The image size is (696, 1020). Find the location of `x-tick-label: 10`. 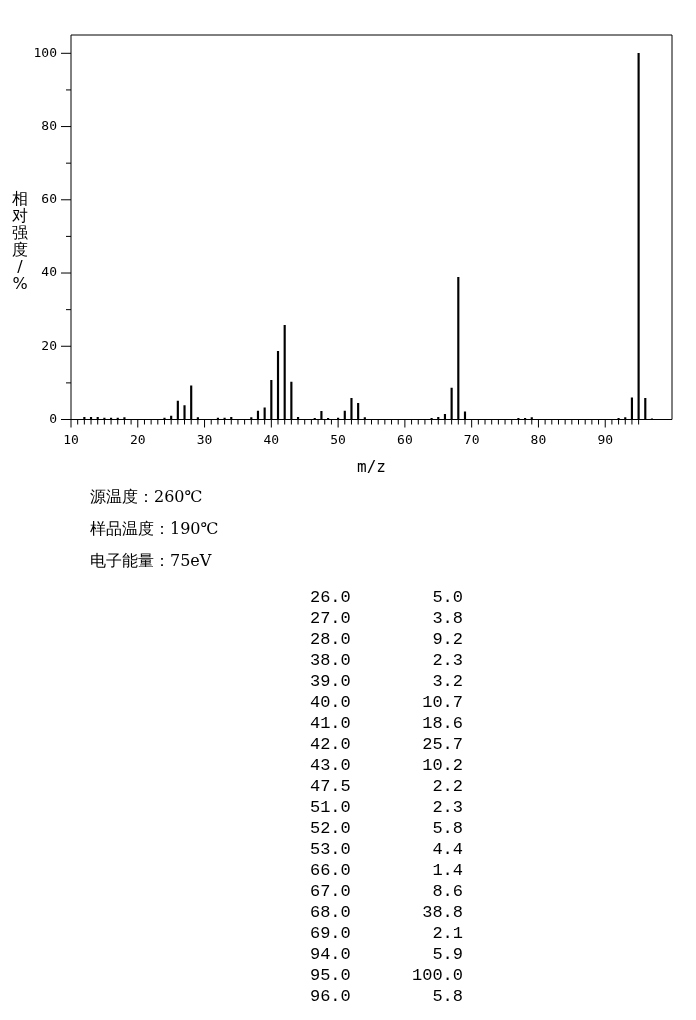

x-tick-label: 10 is located at coordinates (71, 439).